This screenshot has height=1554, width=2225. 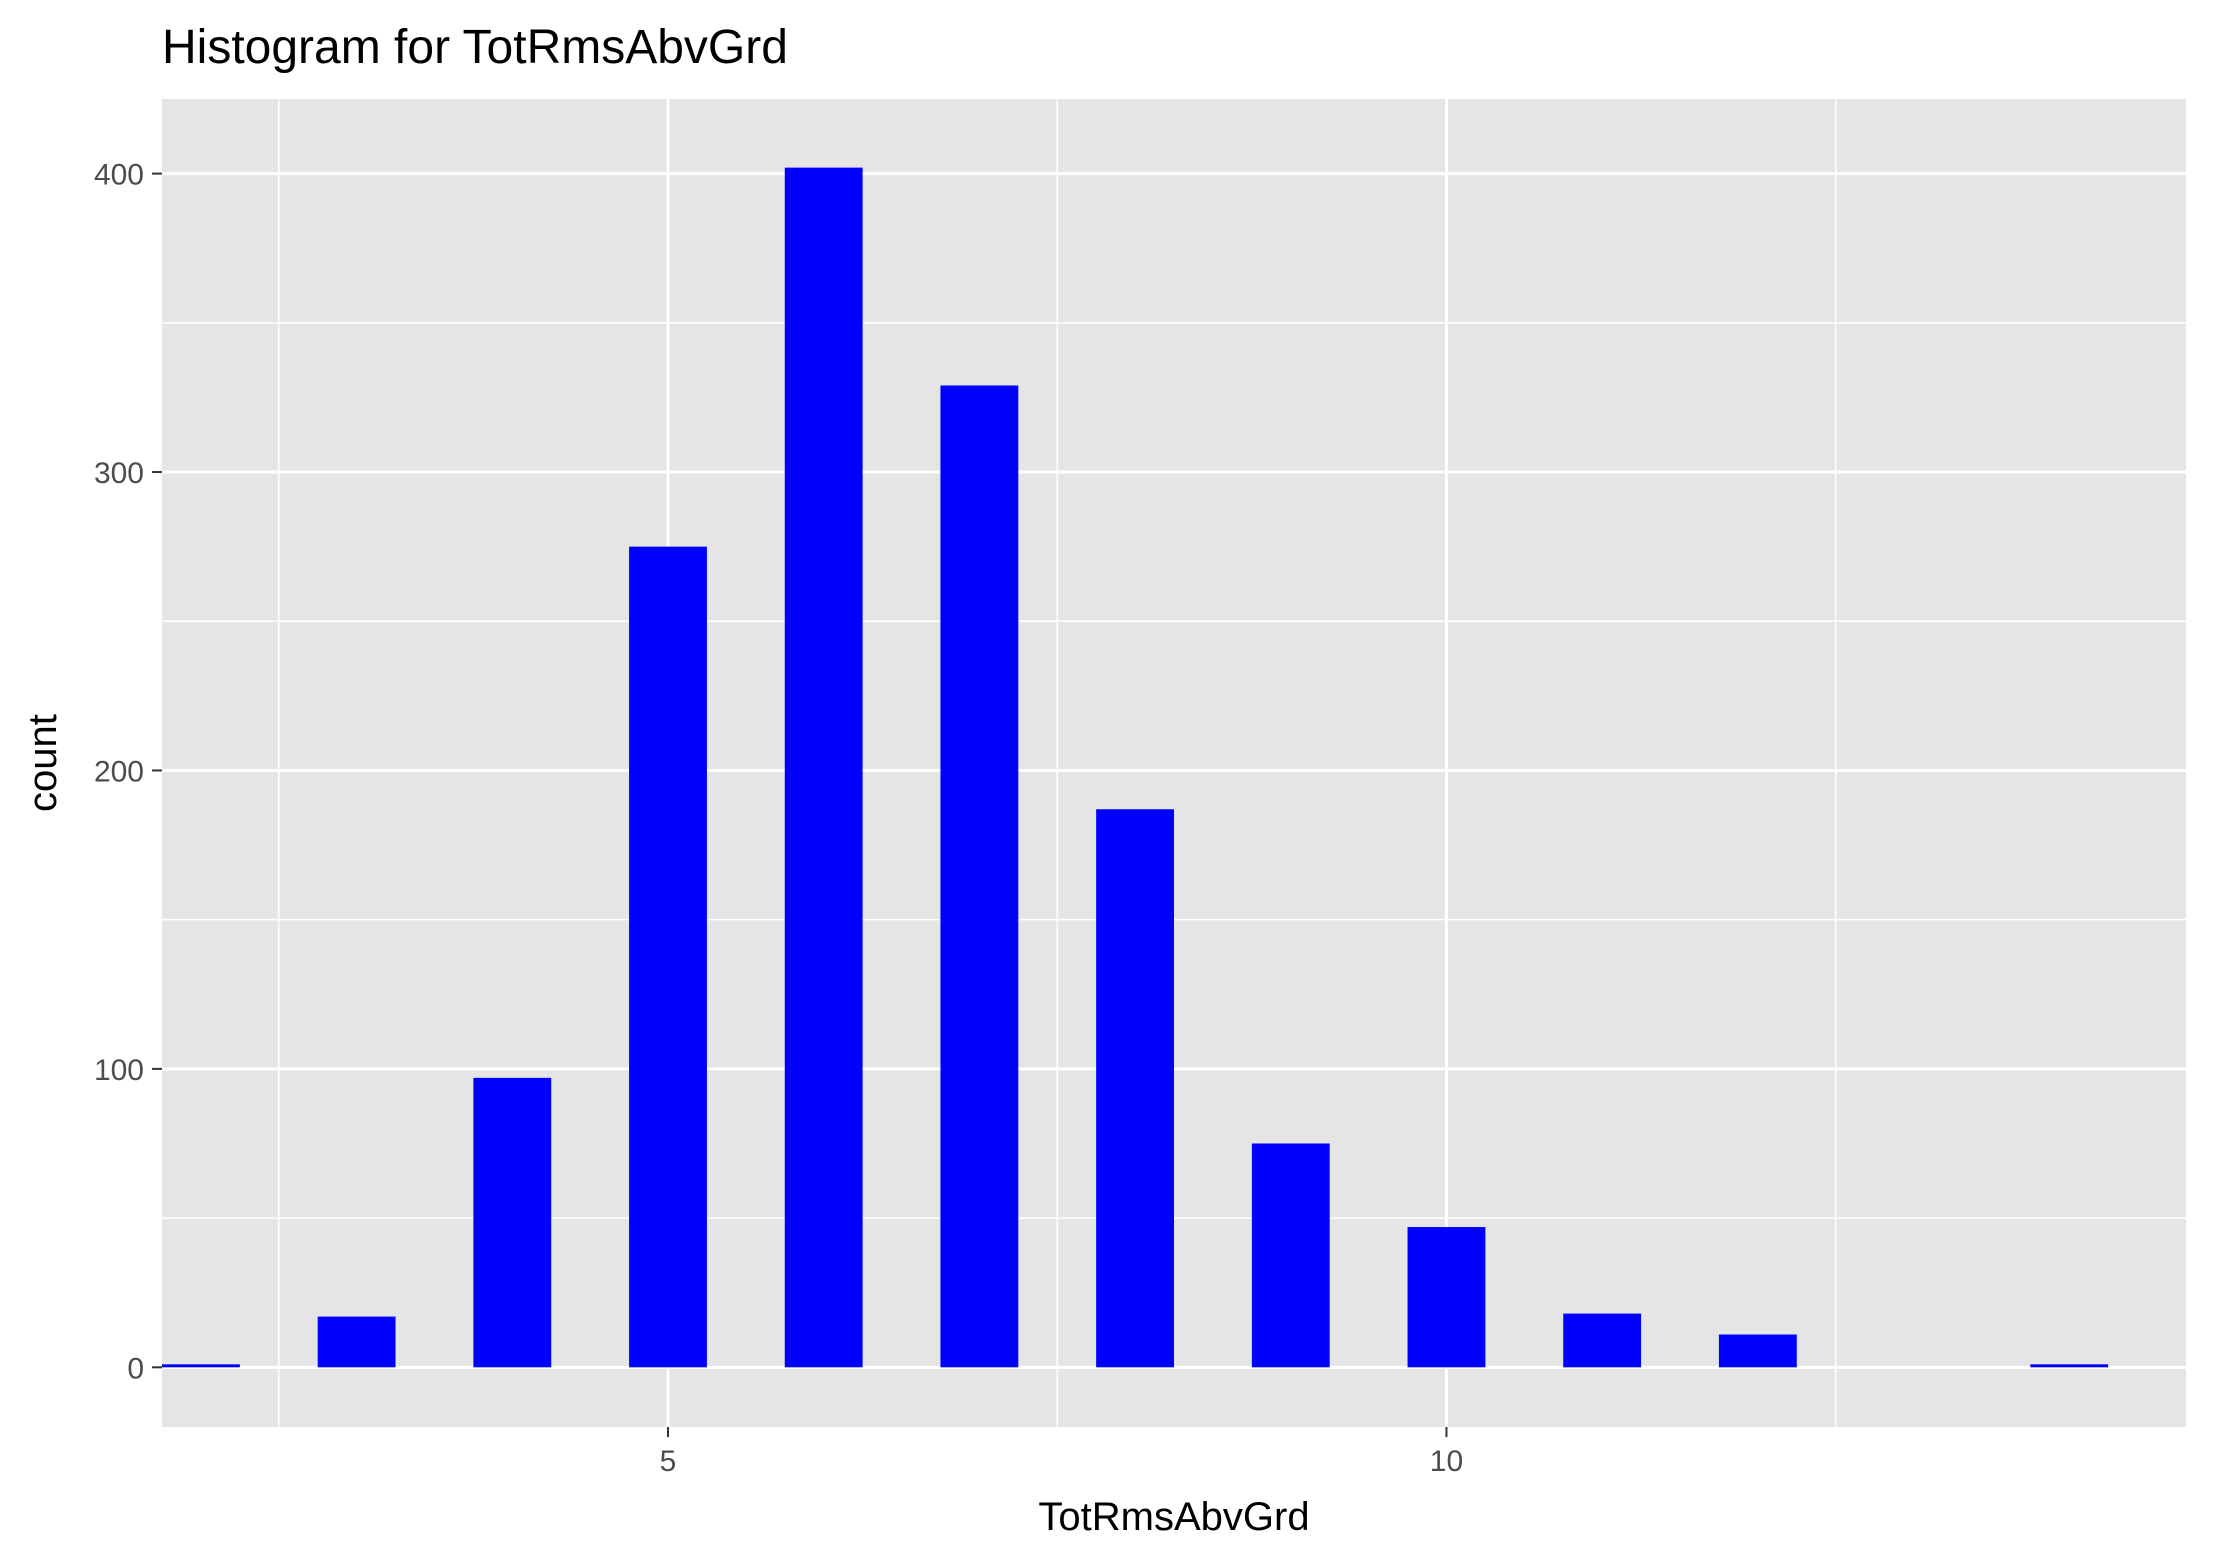 I want to click on y-tick-label: 400, so click(x=119, y=175).